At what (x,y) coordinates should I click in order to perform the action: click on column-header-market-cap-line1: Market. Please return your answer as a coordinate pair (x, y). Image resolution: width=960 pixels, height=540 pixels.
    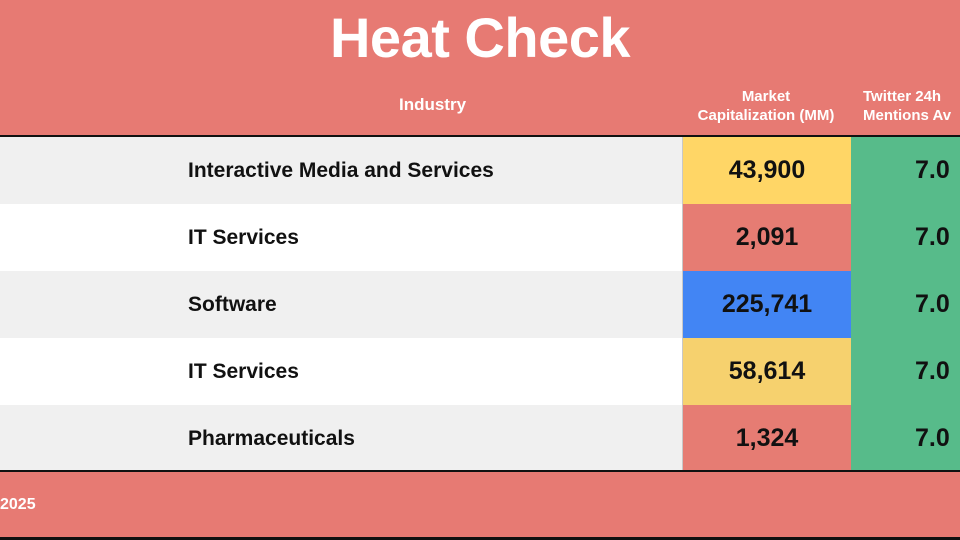
    Looking at the image, I should click on (766, 96).